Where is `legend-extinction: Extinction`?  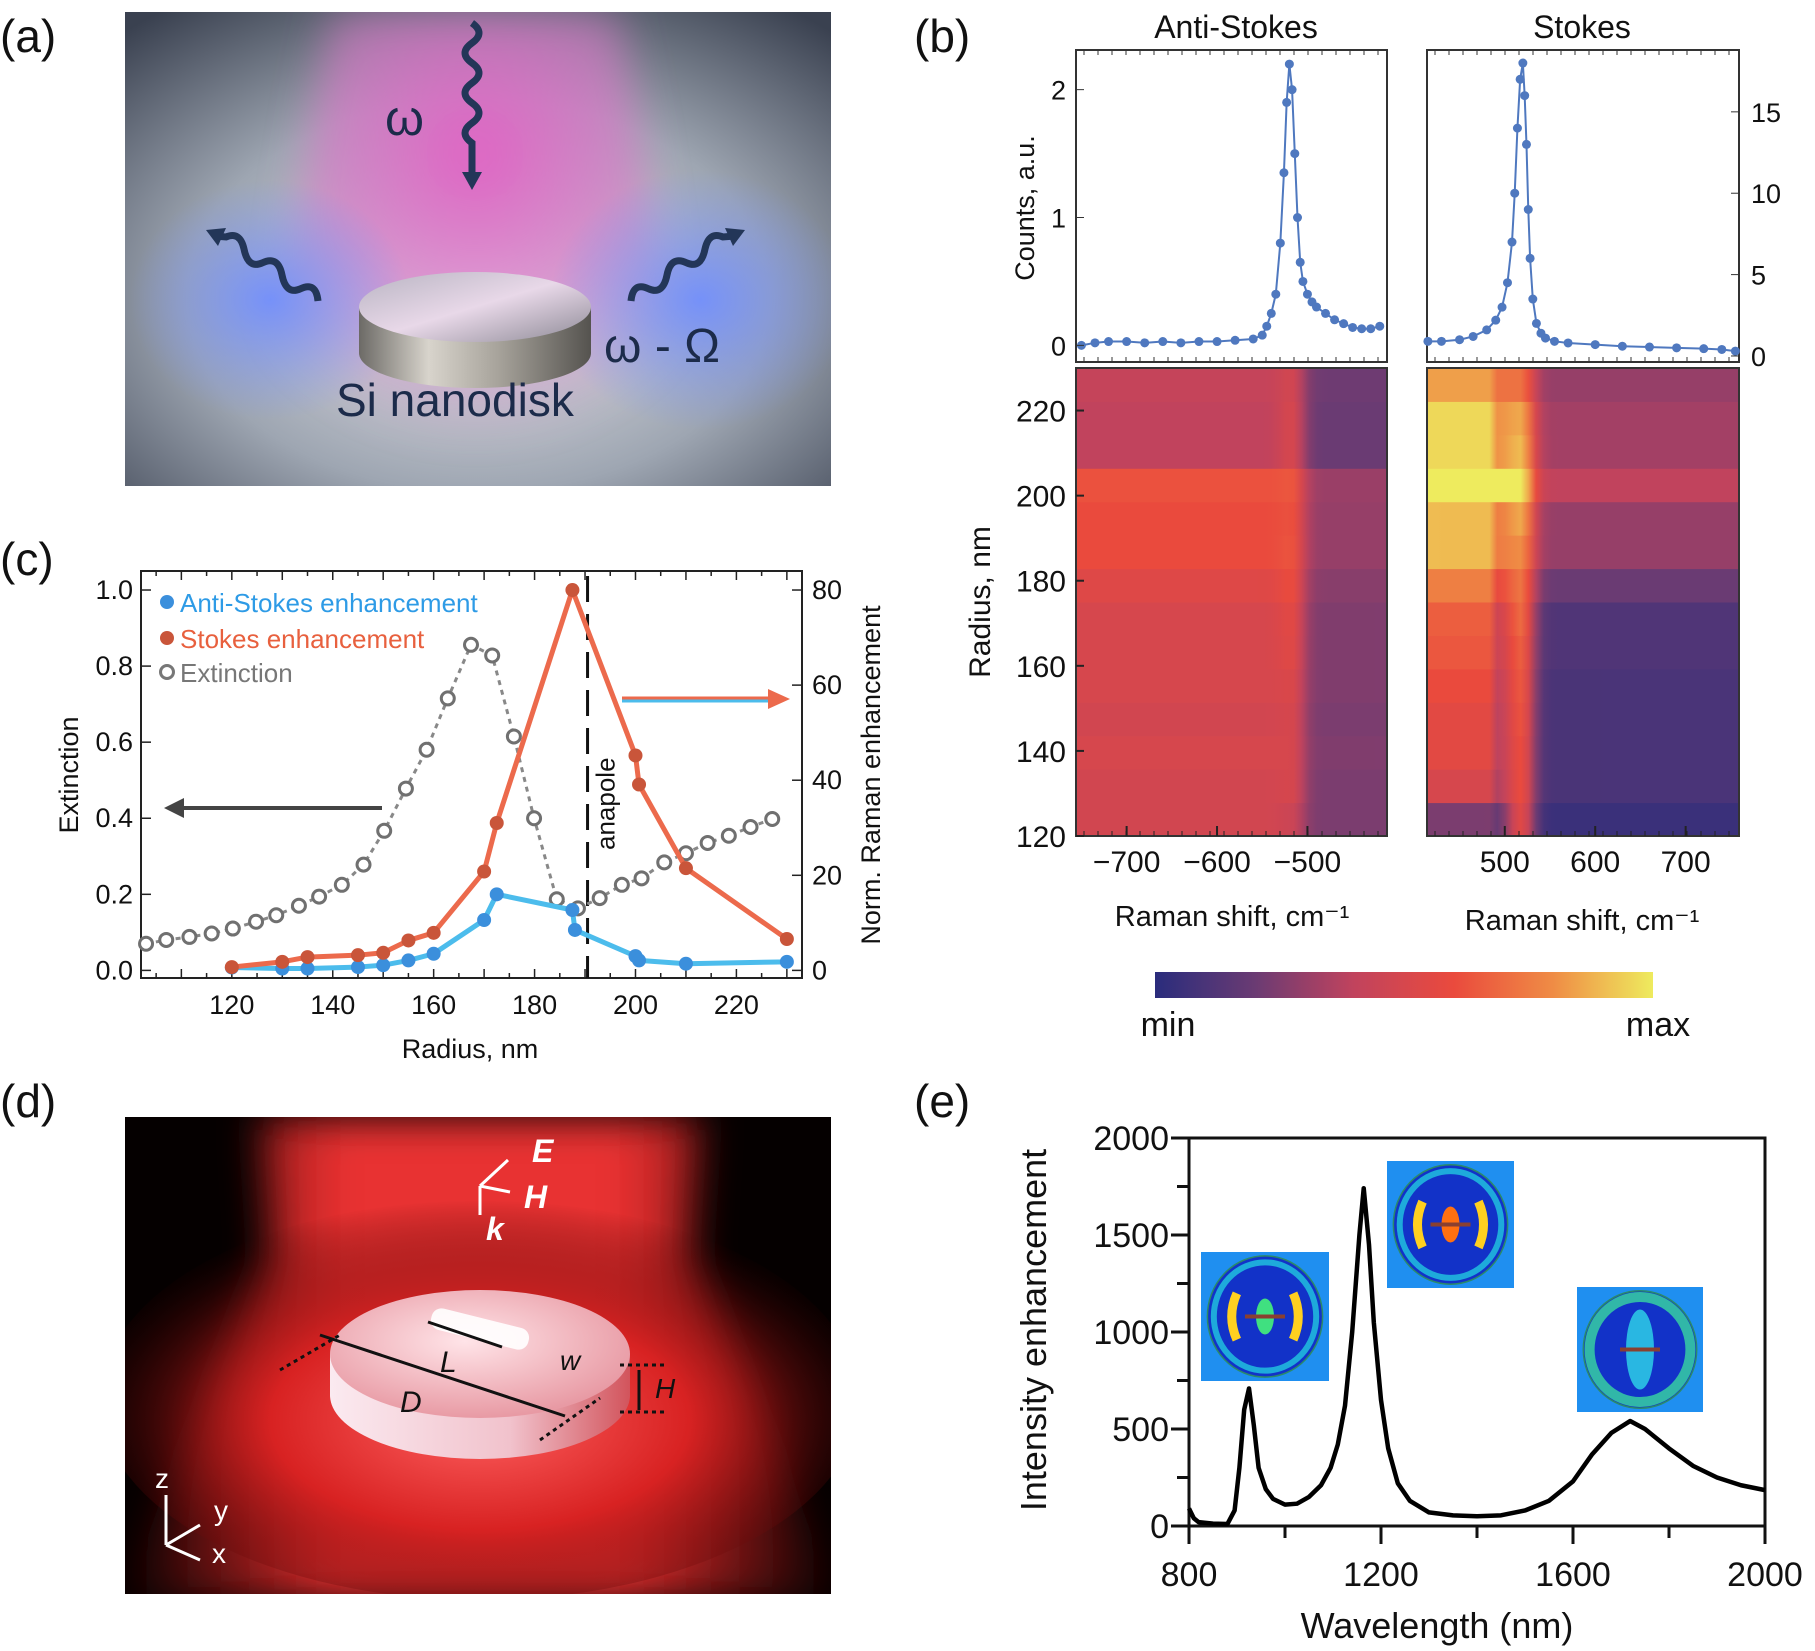 legend-extinction: Extinction is located at coordinates (236, 673).